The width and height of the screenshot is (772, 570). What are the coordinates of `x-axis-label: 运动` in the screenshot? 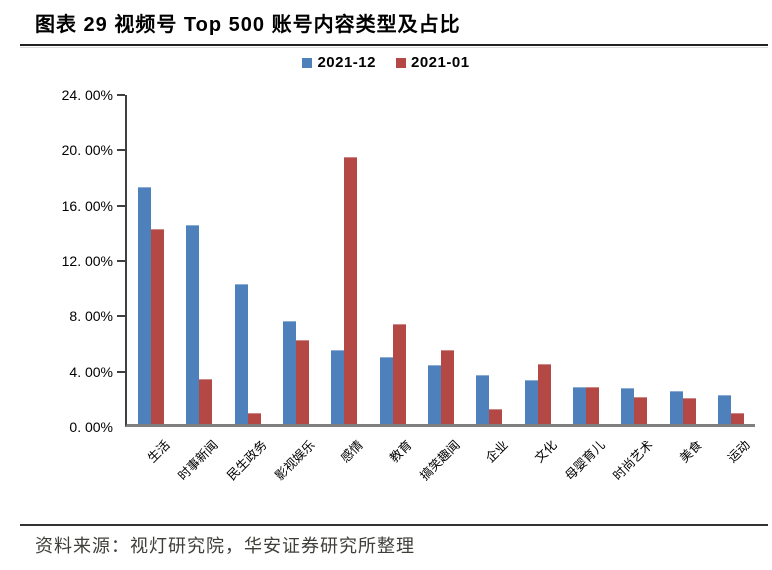 It's located at (738, 451).